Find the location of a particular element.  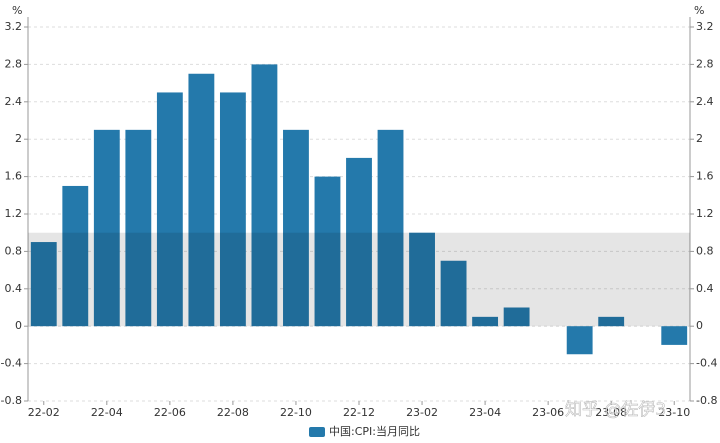

x-tick-label: 23-08 is located at coordinates (611, 412).